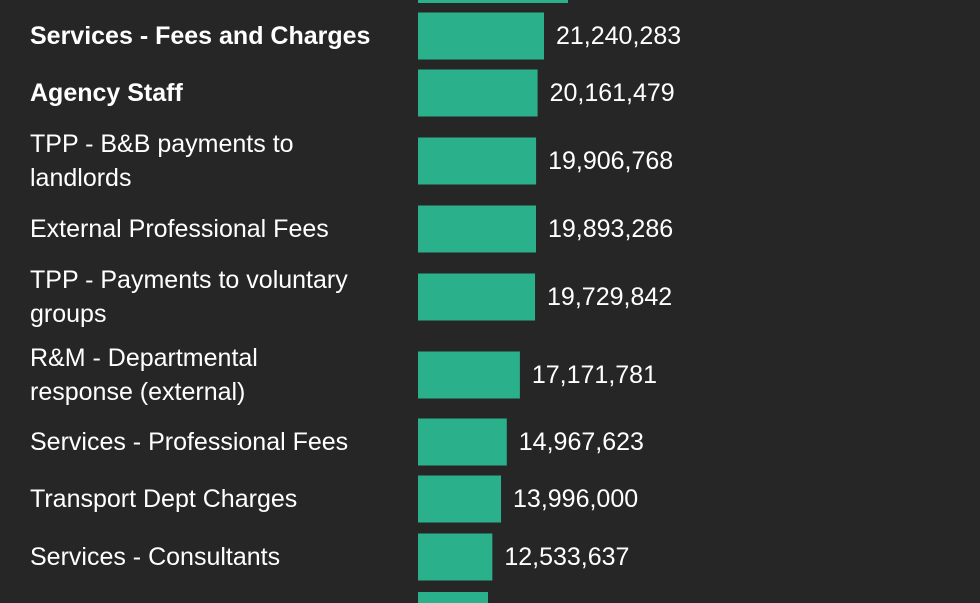 The height and width of the screenshot is (603, 980). Describe the element at coordinates (137, 392) in the screenshot. I see `category-label: response (external)` at that location.